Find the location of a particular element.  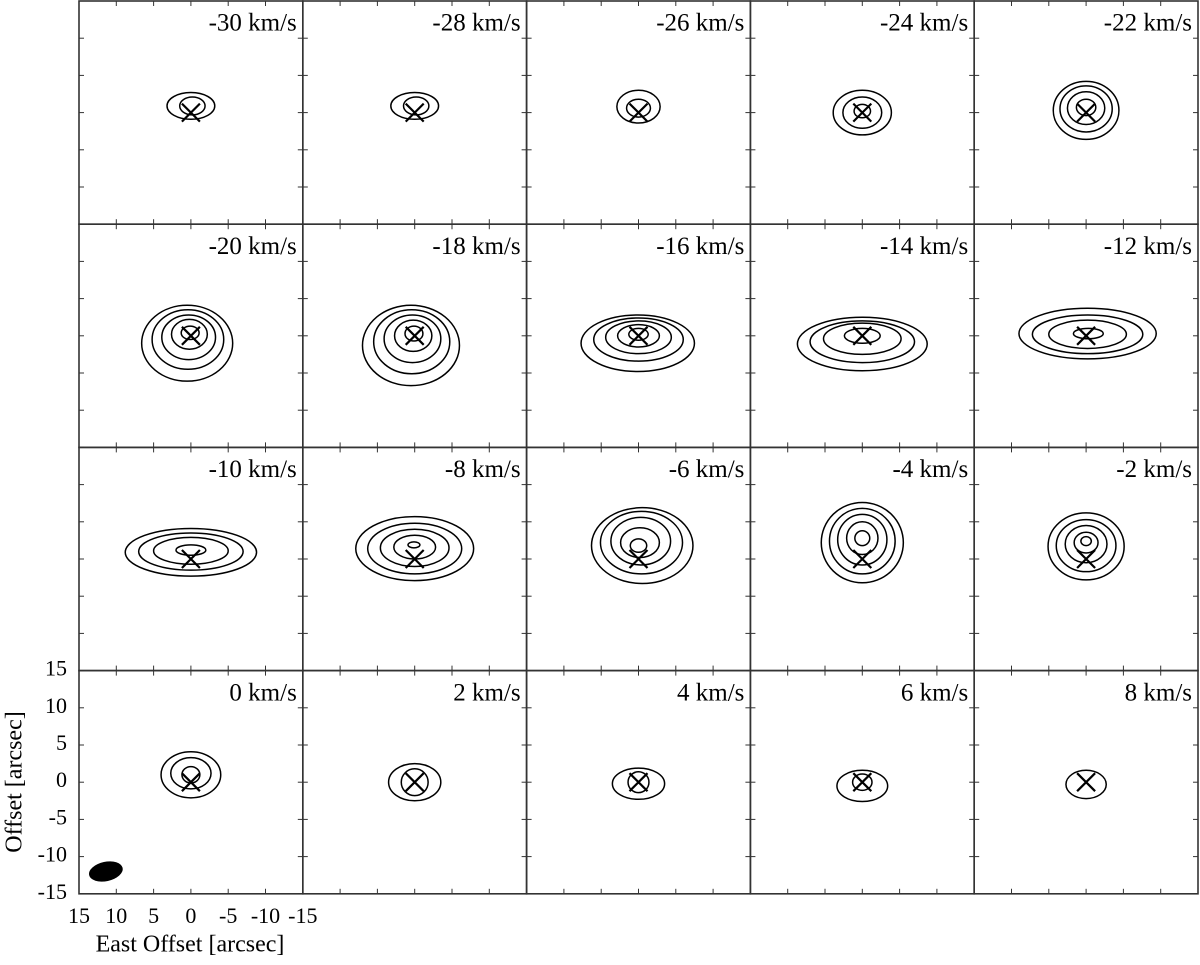

channel-label: 4 km/s is located at coordinates (710, 692).